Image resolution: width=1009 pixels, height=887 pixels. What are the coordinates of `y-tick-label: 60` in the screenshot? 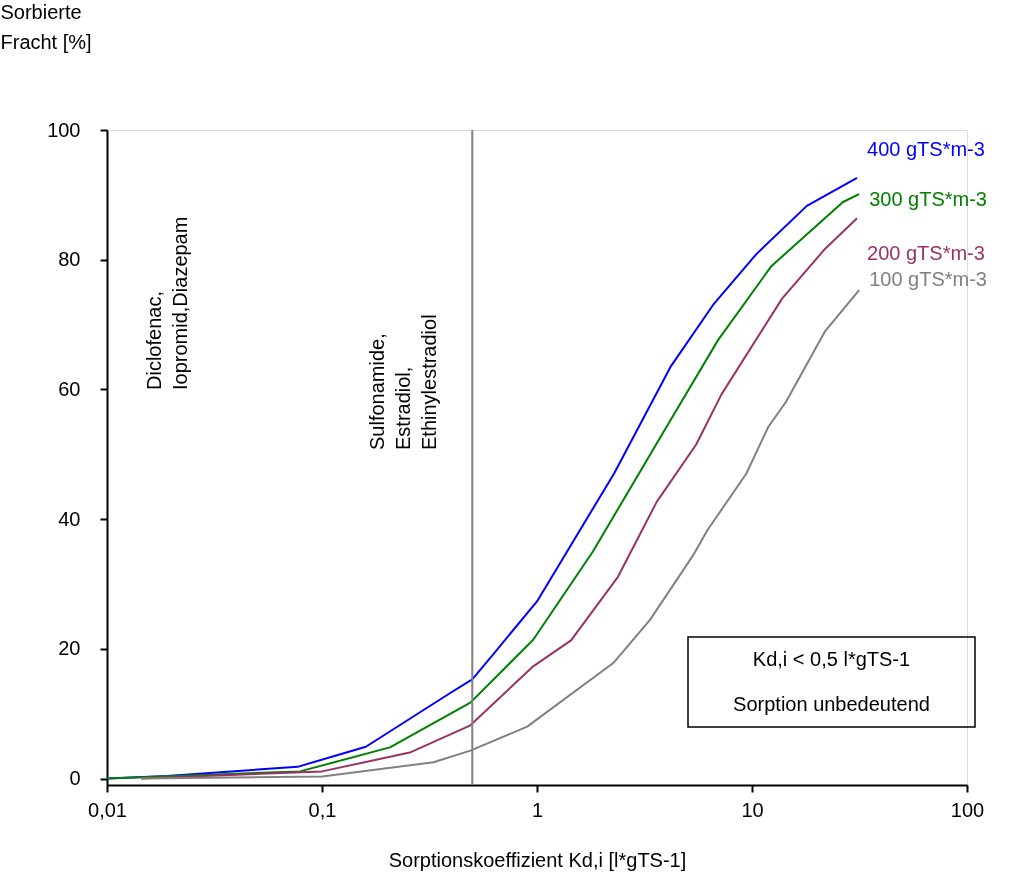 It's located at (69, 388).